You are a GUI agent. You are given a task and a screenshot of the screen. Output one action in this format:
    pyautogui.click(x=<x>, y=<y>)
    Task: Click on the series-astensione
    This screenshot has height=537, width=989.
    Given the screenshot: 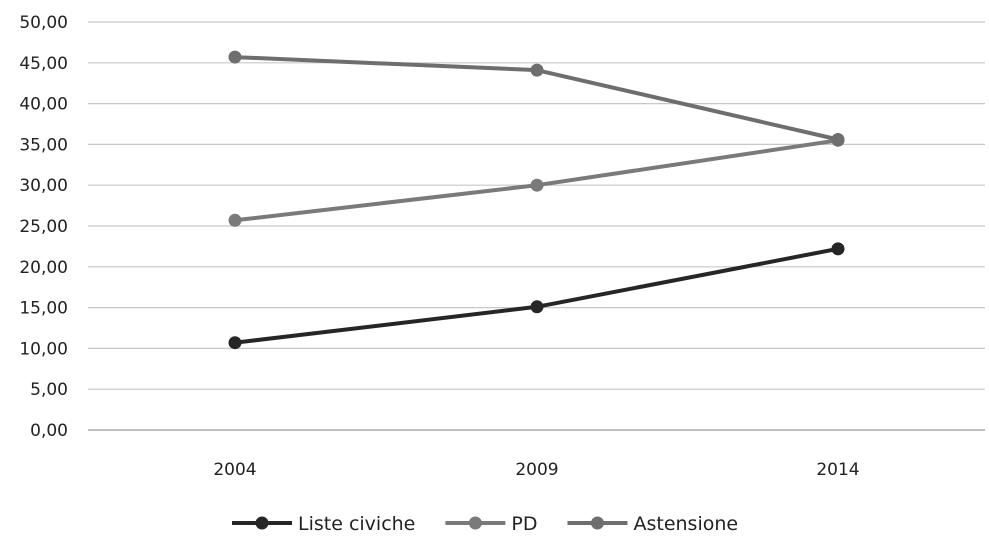 What is the action you would take?
    pyautogui.click(x=536, y=98)
    